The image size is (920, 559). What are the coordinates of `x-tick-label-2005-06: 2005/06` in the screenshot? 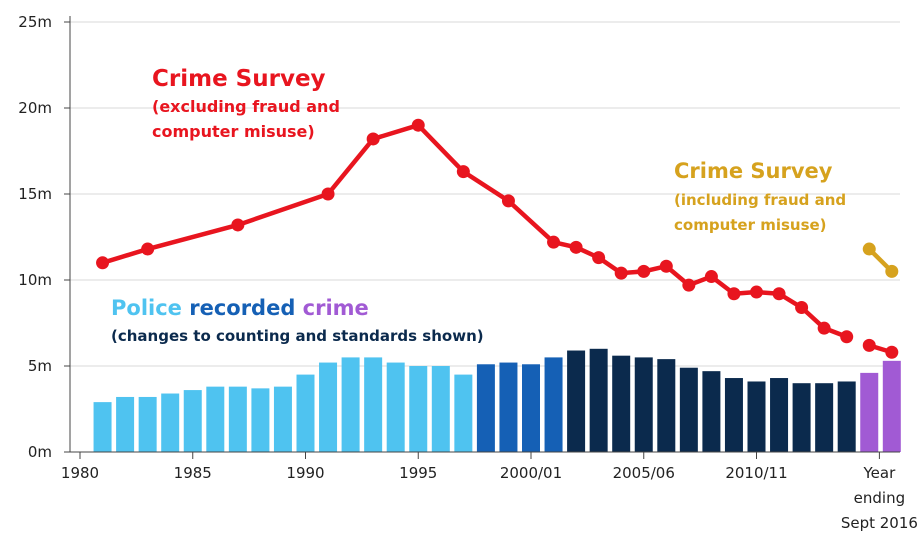 It's located at (644, 473).